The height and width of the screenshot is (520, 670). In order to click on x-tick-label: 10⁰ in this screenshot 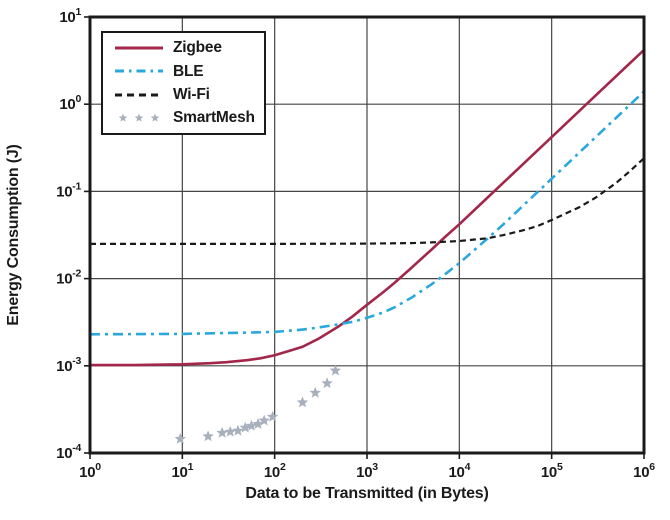, I will do `click(90, 471)`.